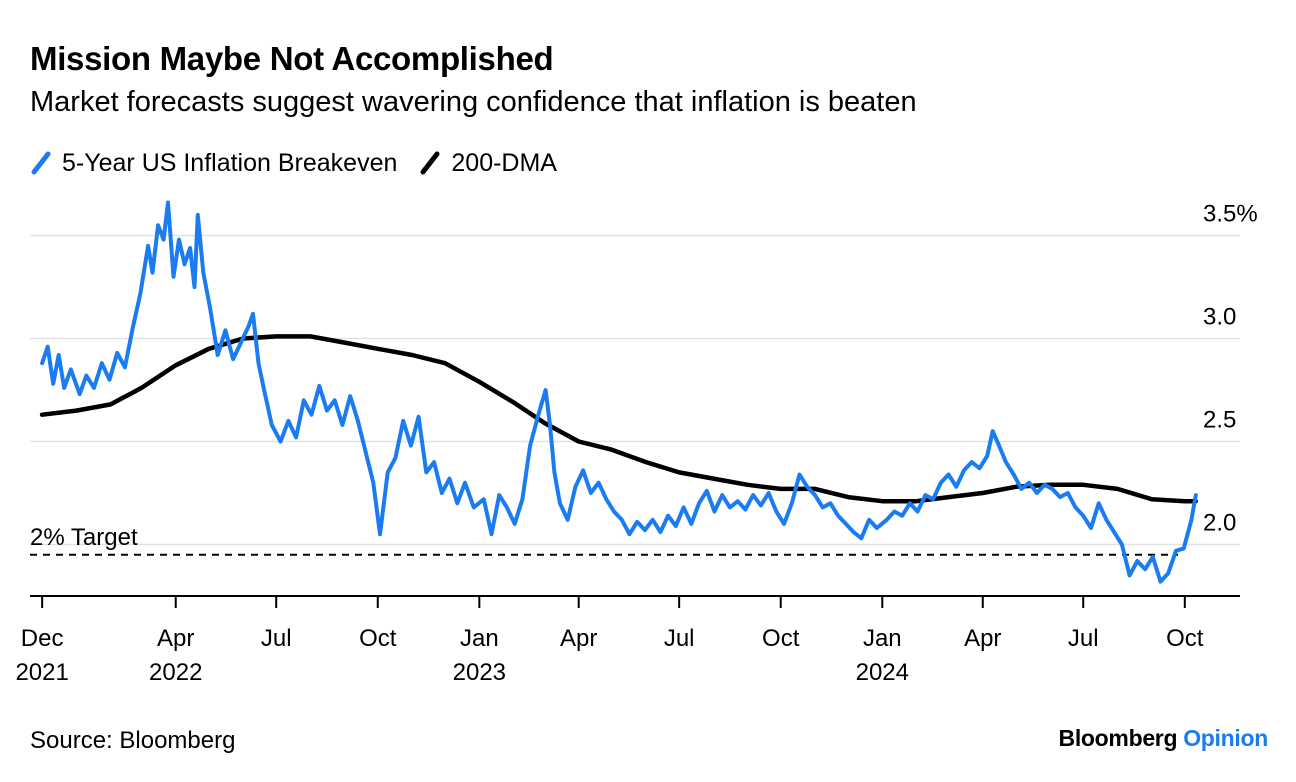 The width and height of the screenshot is (1296, 782). What do you see at coordinates (175, 672) in the screenshot?
I see `x-tick-year-label: 2022` at bounding box center [175, 672].